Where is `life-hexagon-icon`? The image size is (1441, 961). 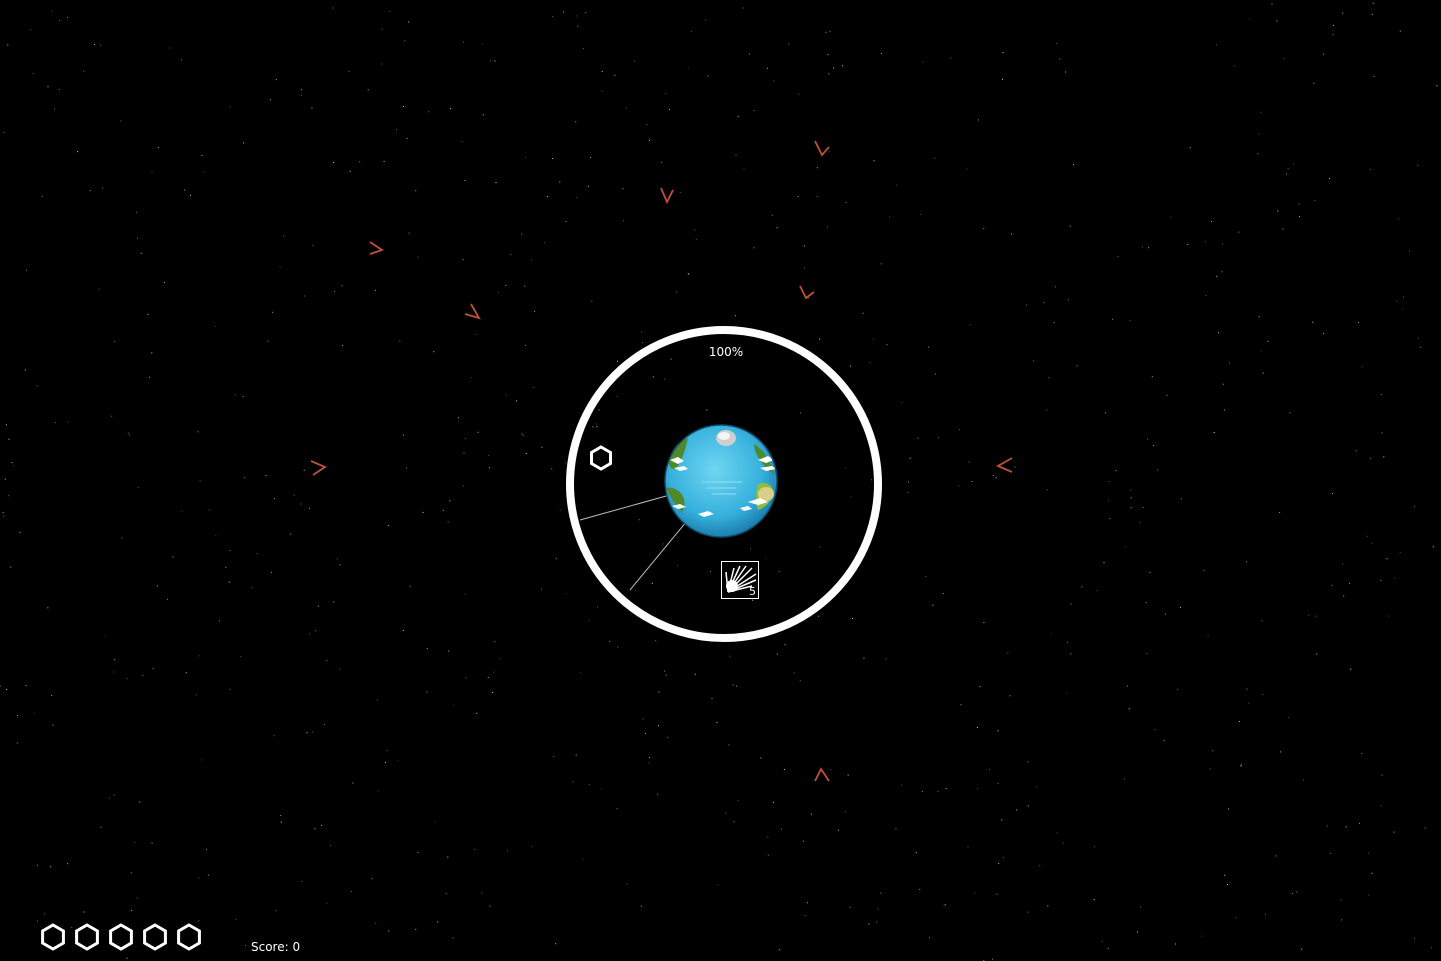 life-hexagon-icon is located at coordinates (87, 937).